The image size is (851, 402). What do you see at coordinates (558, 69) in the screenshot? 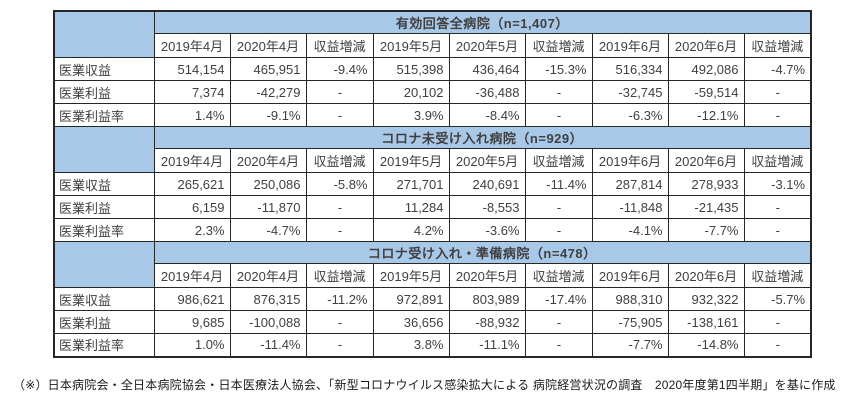
I see `value-cell: -15.3%` at bounding box center [558, 69].